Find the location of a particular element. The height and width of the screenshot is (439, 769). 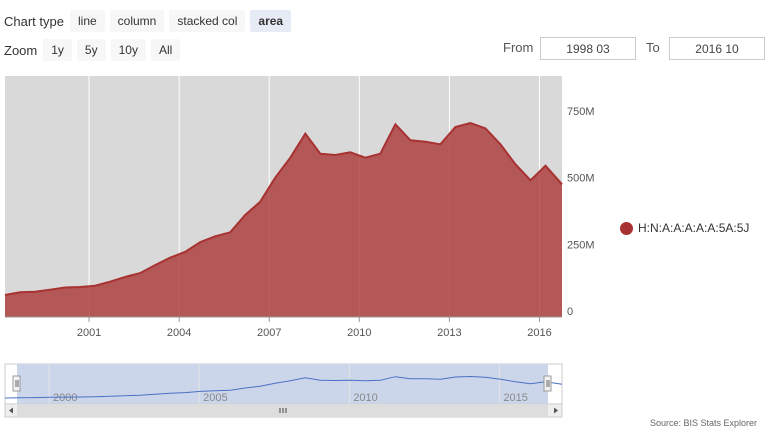

navigator-tick-label: 2000 is located at coordinates (65, 398).